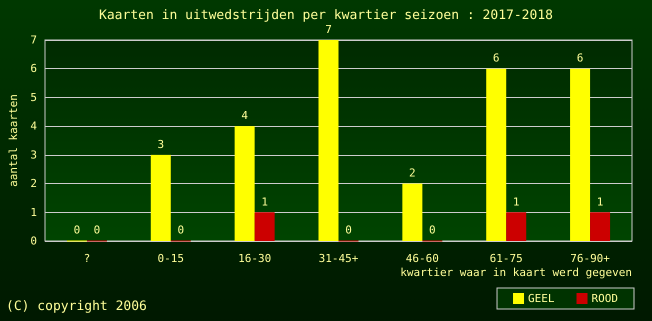  Describe the element at coordinates (33, 97) in the screenshot. I see `y-tick-label: 5` at that location.